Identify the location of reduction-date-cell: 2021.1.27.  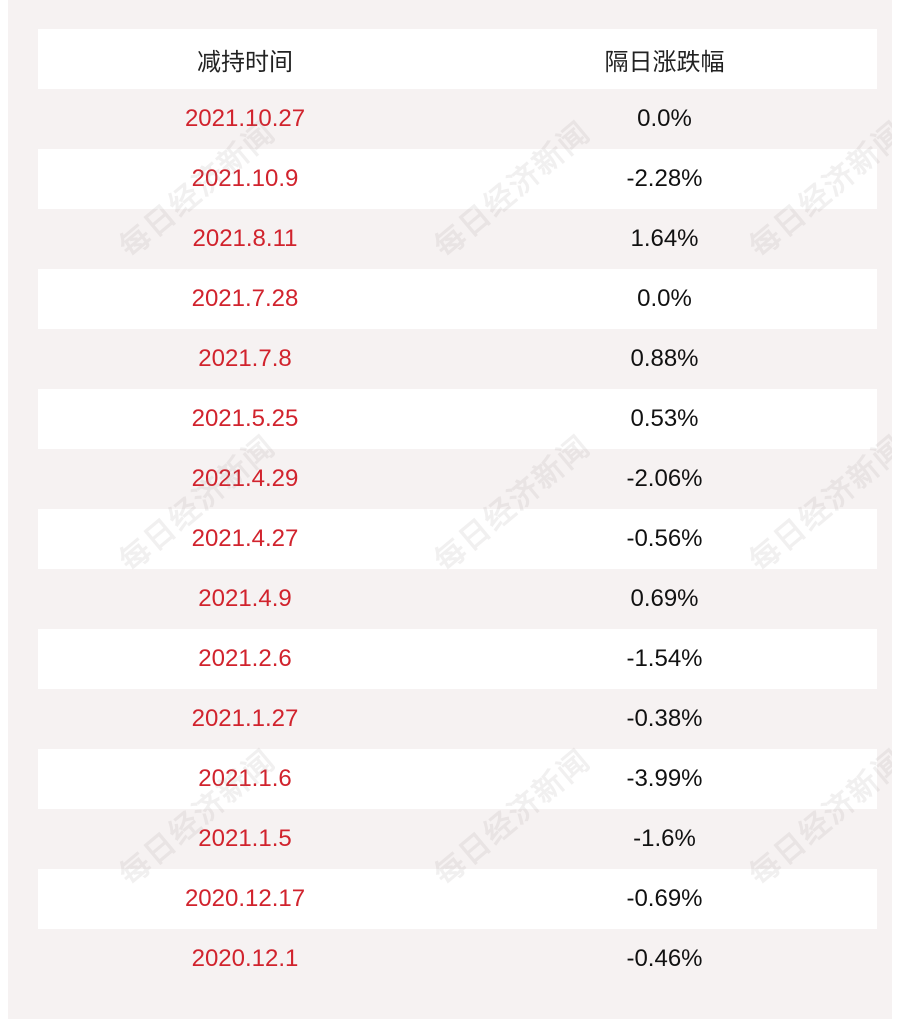
(245, 718).